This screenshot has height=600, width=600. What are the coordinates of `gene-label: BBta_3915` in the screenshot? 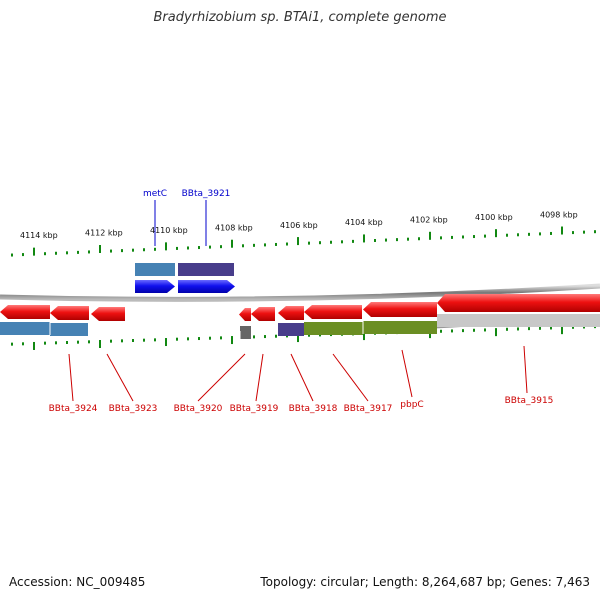 It's located at (529, 401).